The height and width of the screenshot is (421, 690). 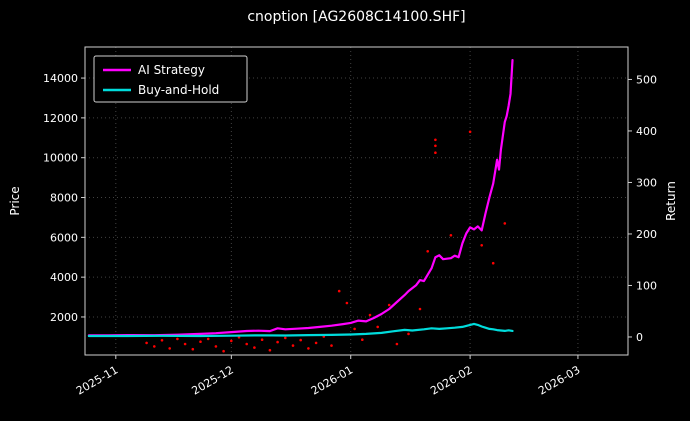 I want to click on x-tick-label: 2026-02, so click(x=451, y=380).